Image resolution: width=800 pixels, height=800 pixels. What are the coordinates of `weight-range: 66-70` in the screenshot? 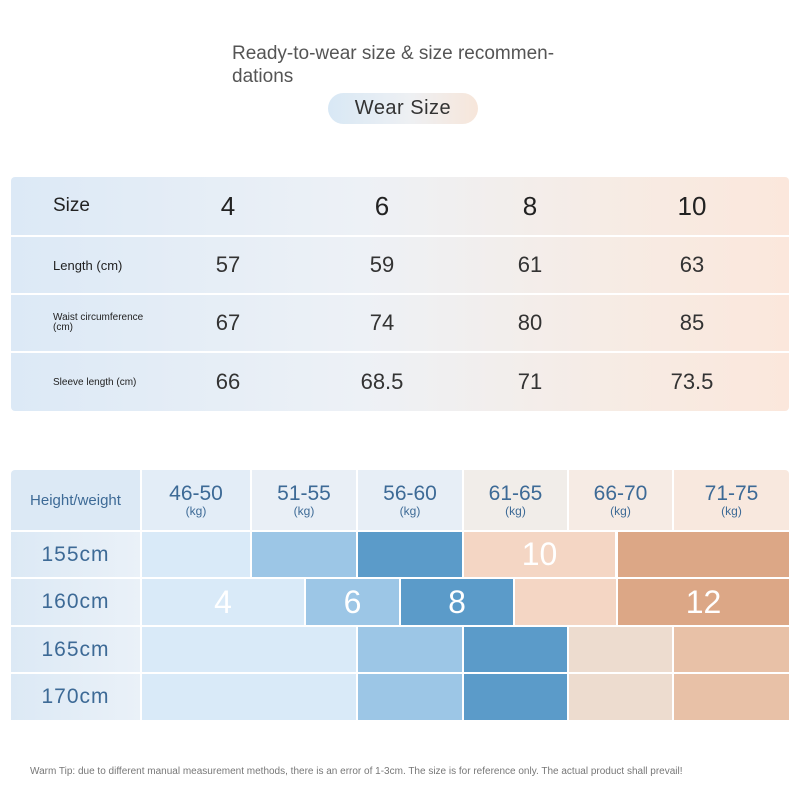 It's located at (620, 493).